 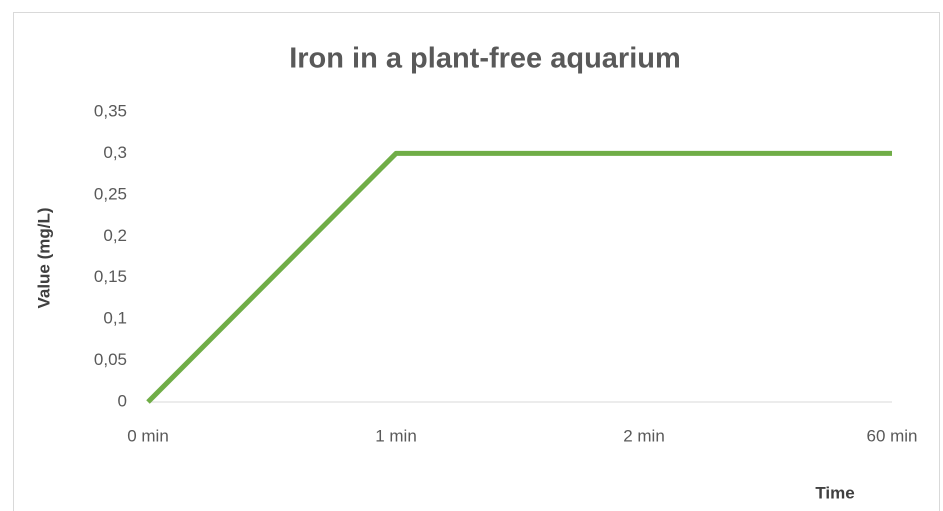 What do you see at coordinates (43, 257) in the screenshot?
I see `y-axis-title: Value (mg/L)` at bounding box center [43, 257].